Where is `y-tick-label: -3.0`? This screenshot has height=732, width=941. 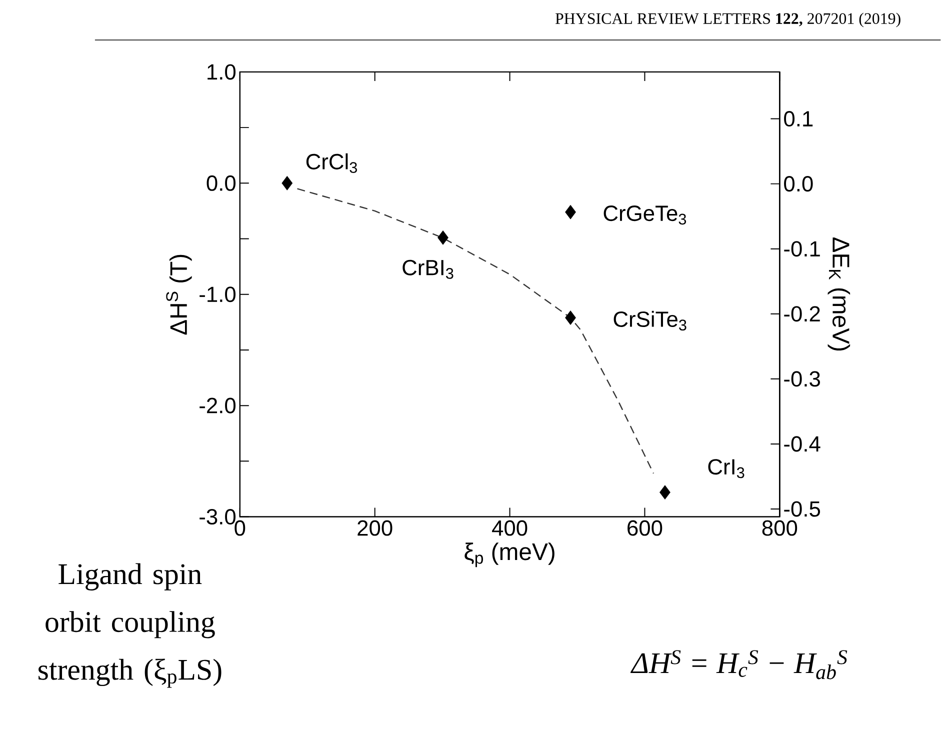
y-tick-label: -3.0 is located at coordinates (218, 517).